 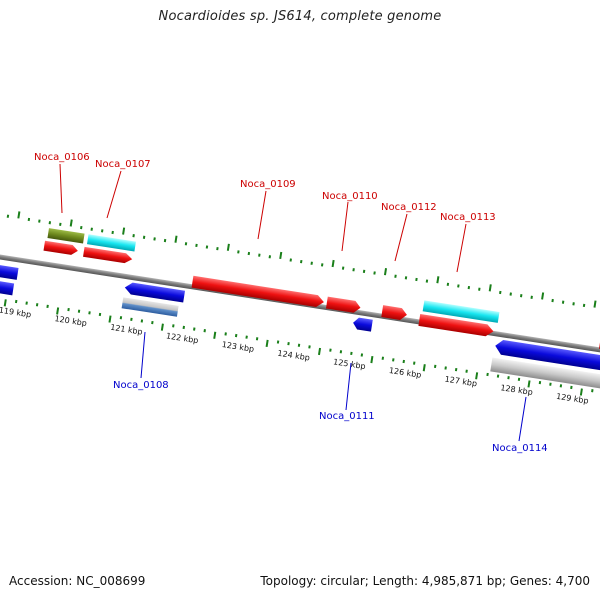 I want to click on gene-noca-0110-arrow, so click(x=343, y=305).